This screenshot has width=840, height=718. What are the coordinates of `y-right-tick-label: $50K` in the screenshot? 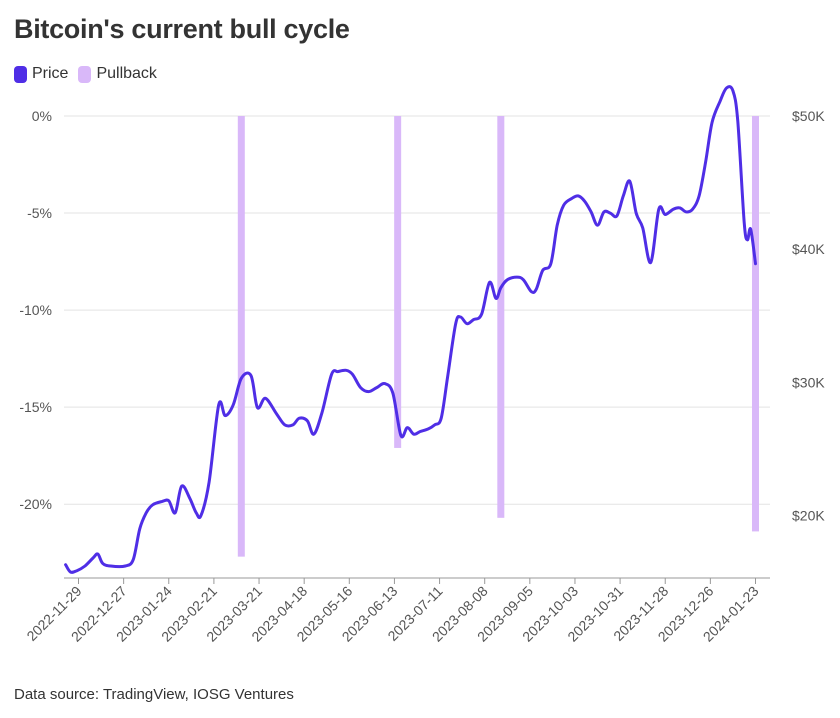 It's located at (808, 116).